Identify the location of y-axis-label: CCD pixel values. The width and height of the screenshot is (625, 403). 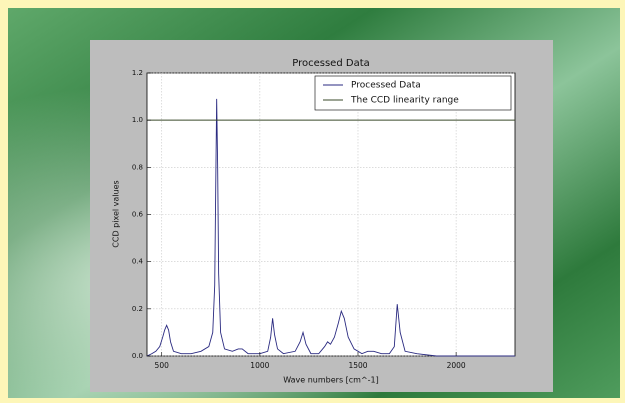
(116, 213).